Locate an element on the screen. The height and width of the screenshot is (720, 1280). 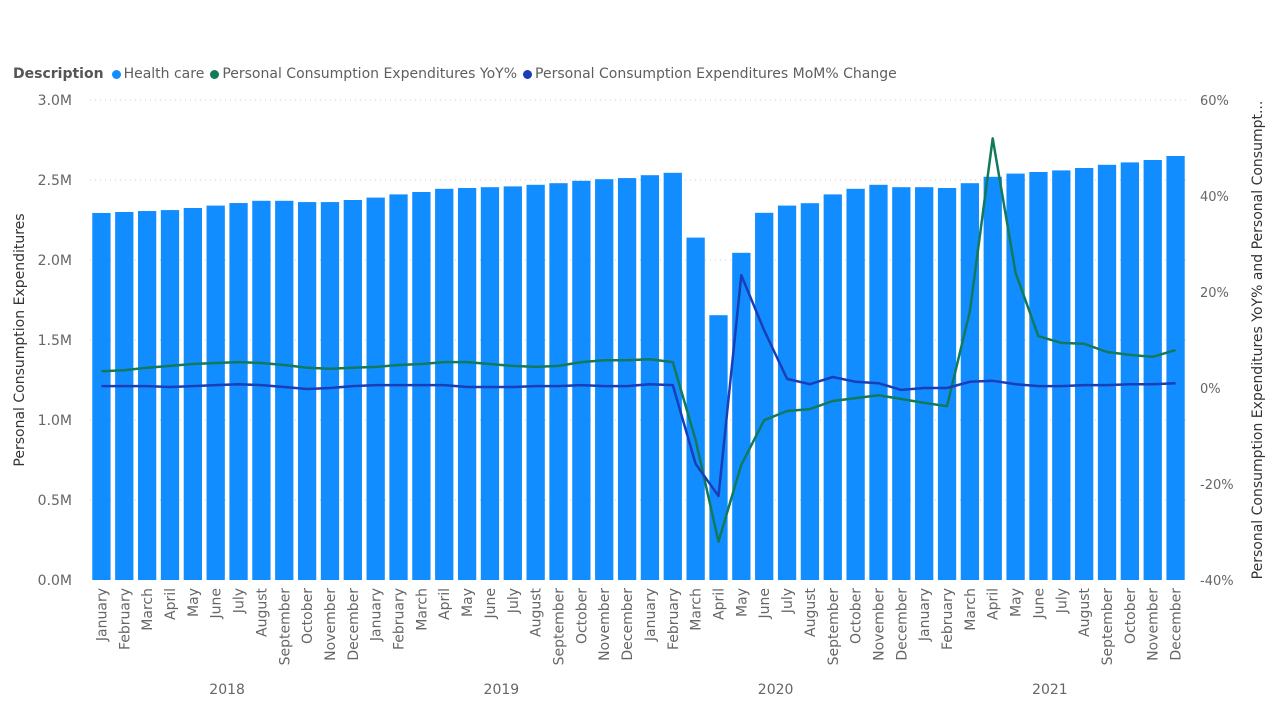
y-tick-label: 3.0M is located at coordinates (55, 101).